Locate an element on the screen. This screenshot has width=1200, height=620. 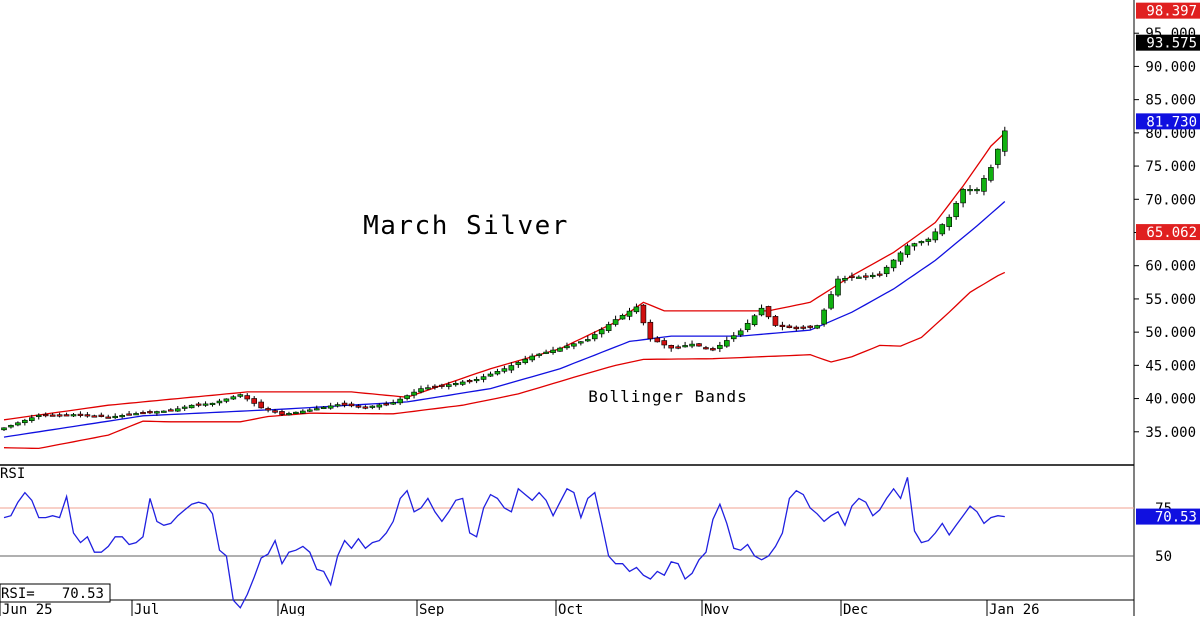
rsi-readout-box is located at coordinates (55, 593).